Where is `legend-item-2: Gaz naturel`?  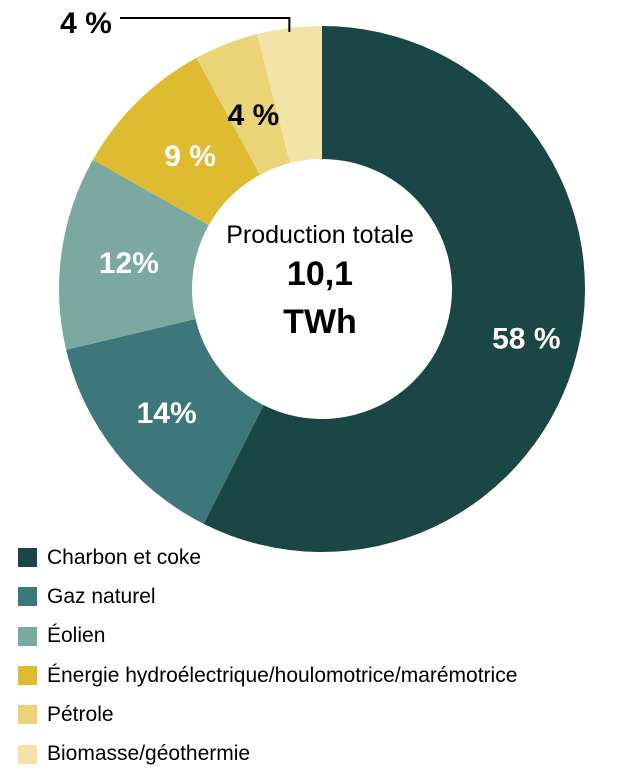
legend-item-2: Gaz naturel is located at coordinates (267, 596).